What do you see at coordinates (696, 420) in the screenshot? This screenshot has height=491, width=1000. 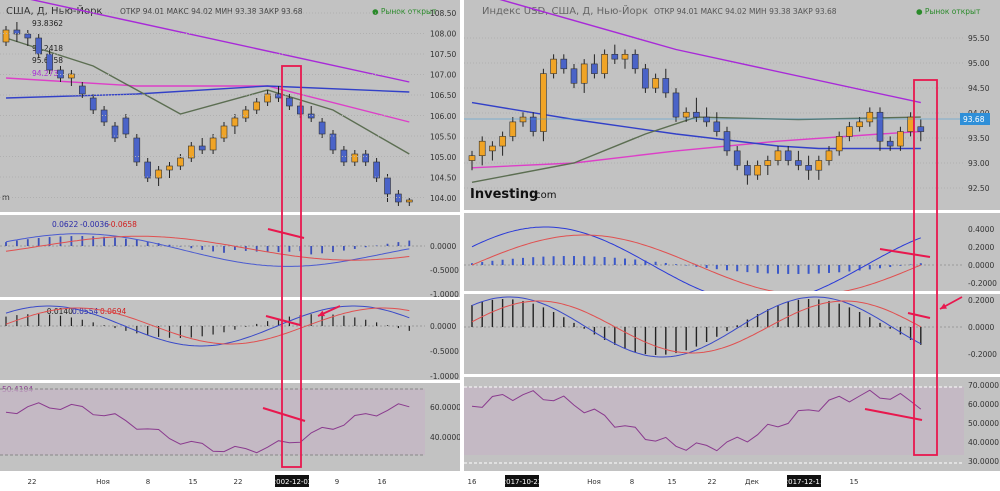 I see `rsi-line` at bounding box center [696, 420].